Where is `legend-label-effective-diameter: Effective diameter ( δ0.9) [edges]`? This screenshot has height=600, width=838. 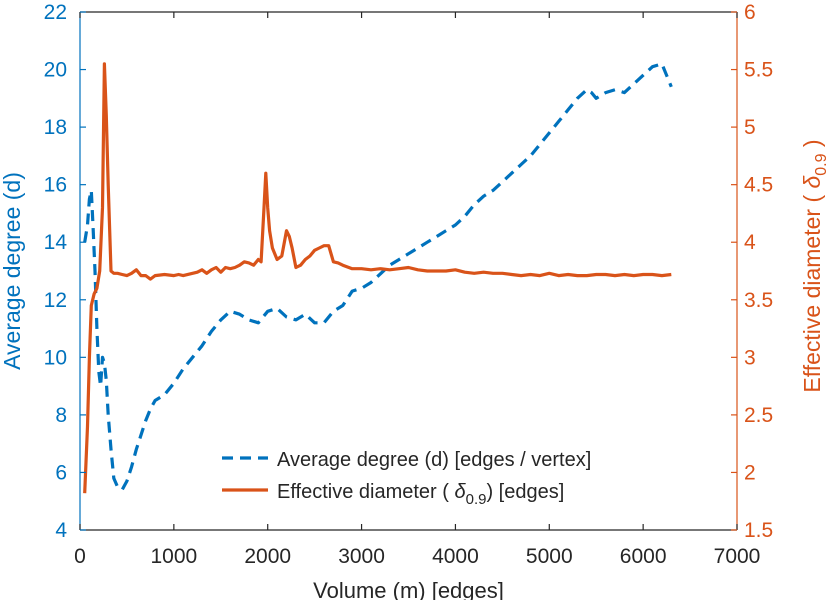
legend-label-effective-diameter: Effective diameter ( δ0.9) [edges] is located at coordinates (420, 494).